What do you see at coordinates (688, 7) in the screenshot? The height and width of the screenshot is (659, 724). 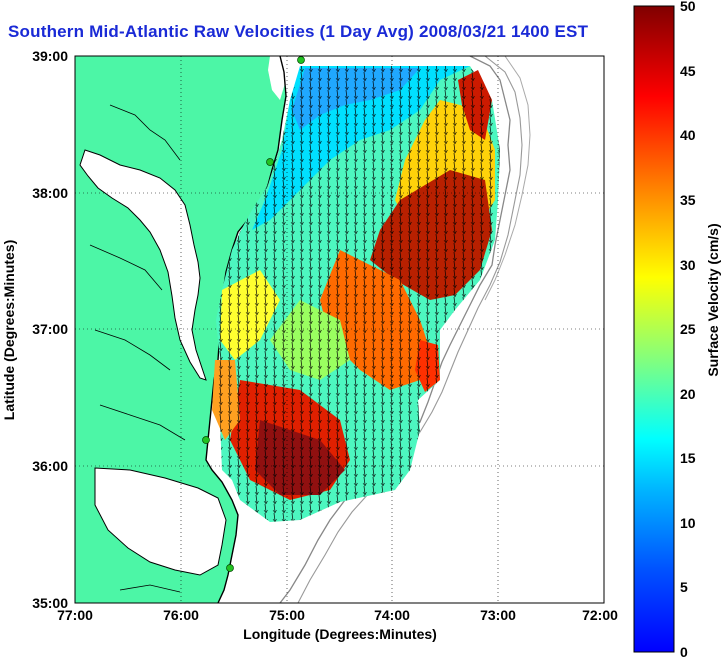 I see `colorbar-tick-label: 50` at bounding box center [688, 7].